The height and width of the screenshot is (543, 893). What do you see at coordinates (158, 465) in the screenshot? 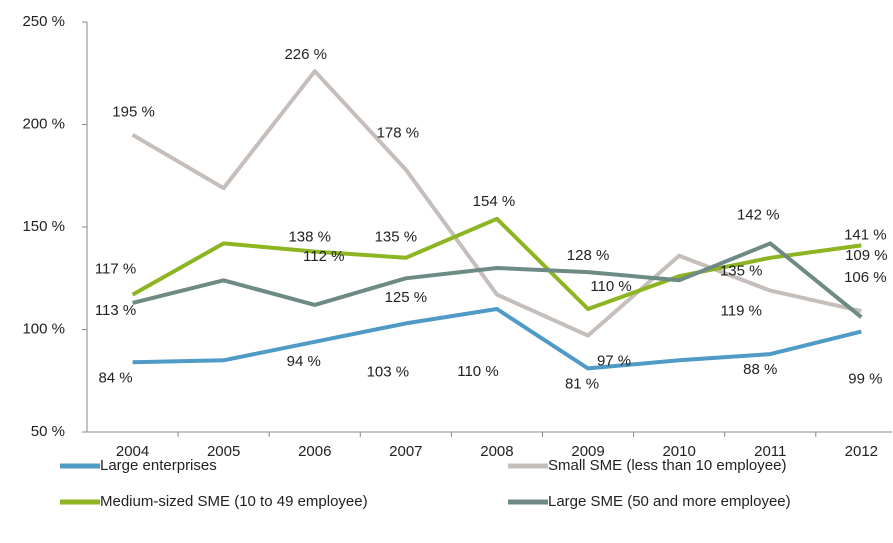
I see `legend-label: Large enterprises` at bounding box center [158, 465].